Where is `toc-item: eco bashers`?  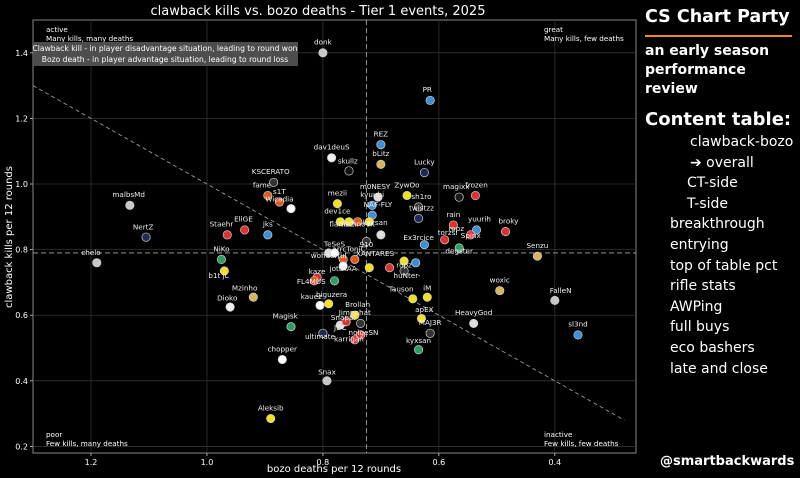 toc-item: eco bashers is located at coordinates (712, 348).